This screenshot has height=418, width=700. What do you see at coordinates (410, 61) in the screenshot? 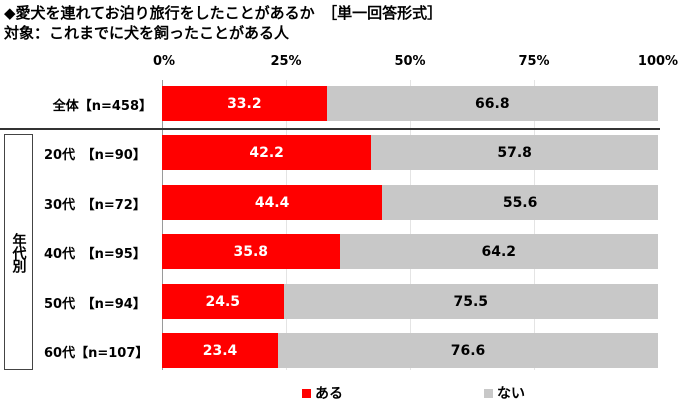
I see `x-tick-50: 50%` at bounding box center [410, 61].